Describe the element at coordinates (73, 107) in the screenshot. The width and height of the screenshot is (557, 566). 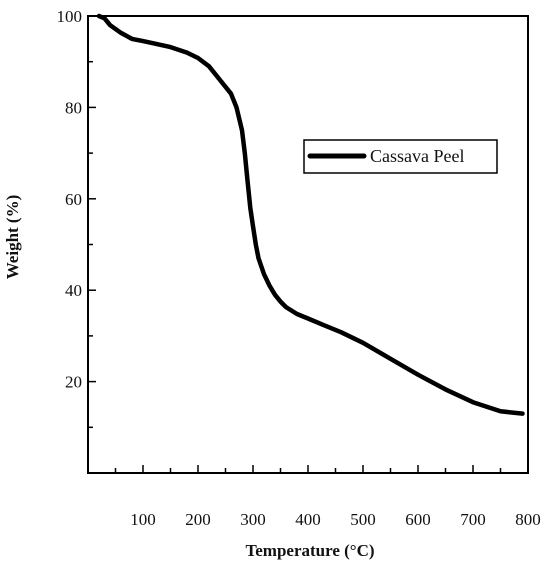
I see `y-tick-label-80: 80` at that location.